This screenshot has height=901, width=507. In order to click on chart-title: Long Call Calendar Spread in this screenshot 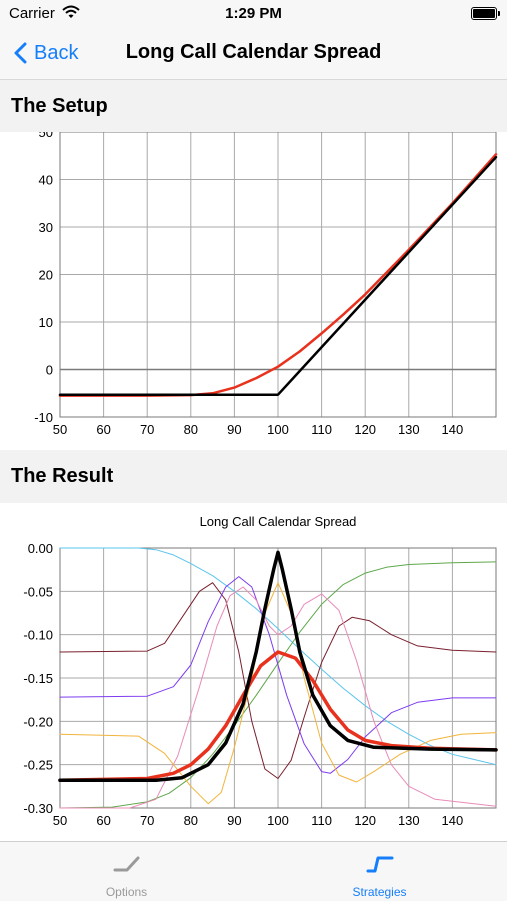, I will do `click(278, 521)`.